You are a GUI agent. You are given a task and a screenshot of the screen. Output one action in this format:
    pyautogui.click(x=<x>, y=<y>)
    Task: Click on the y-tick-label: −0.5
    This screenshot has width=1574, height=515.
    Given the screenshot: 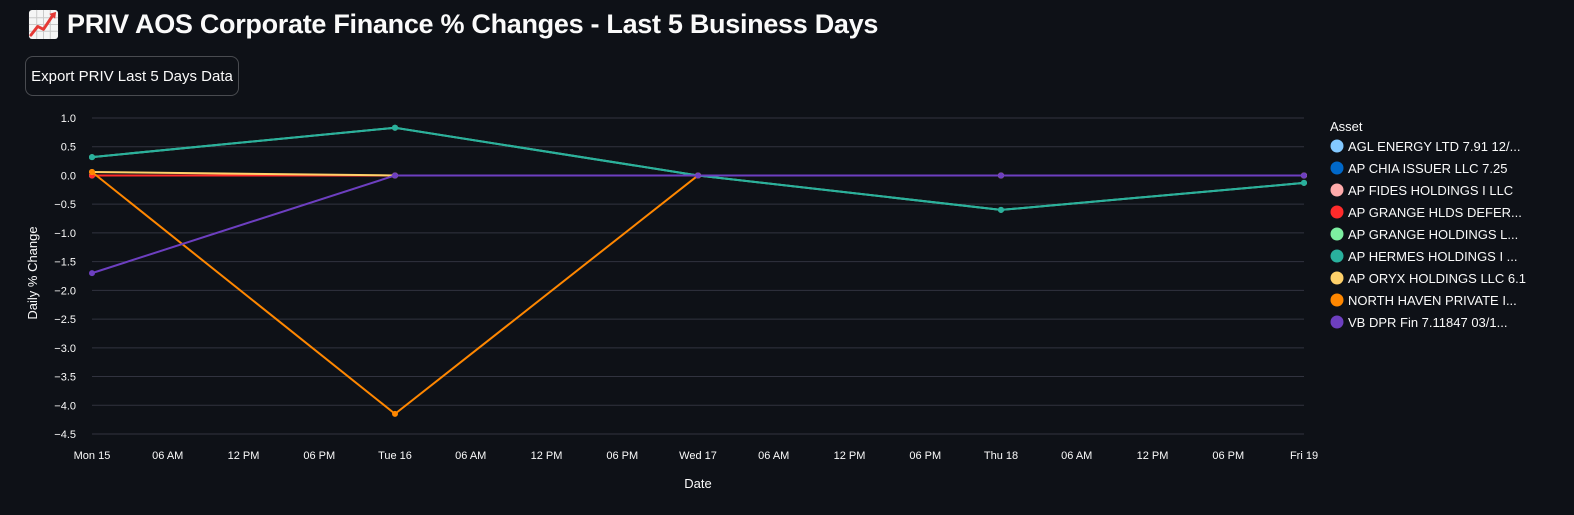 What is the action you would take?
    pyautogui.click(x=65, y=205)
    